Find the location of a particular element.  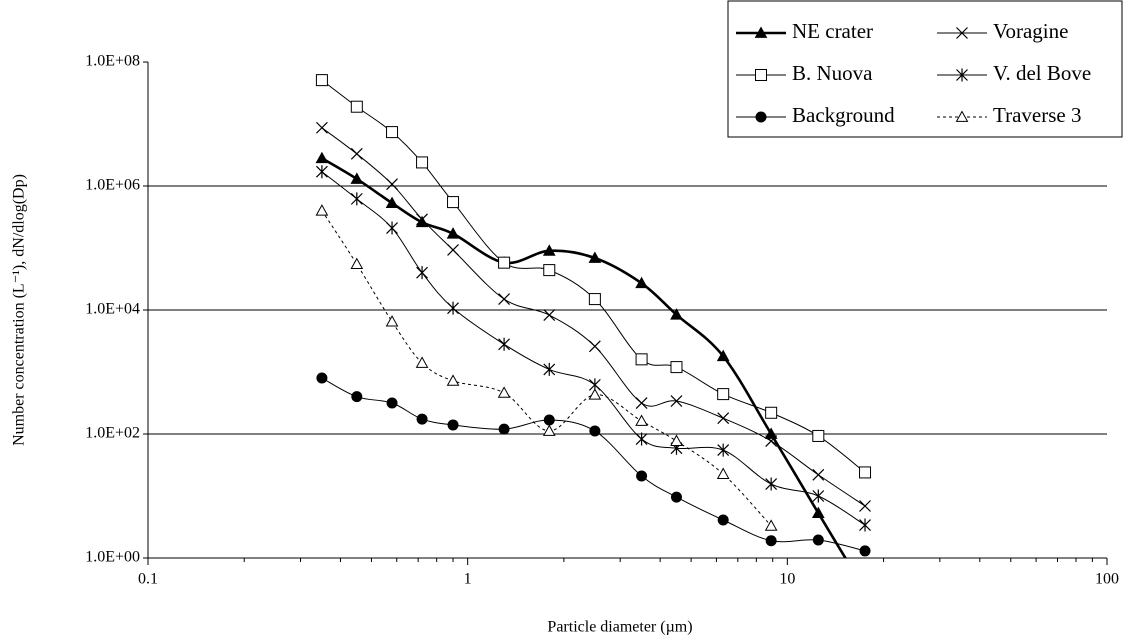

y-axis-label: Number concentration (L⁻¹), dN/dlog(Dp) is located at coordinates (19, 310).